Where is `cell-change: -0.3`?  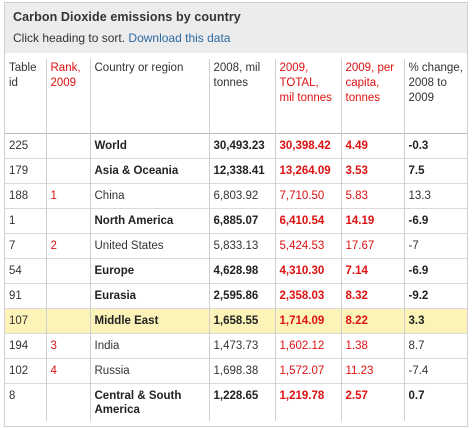
cell-change: -0.3 is located at coordinates (435, 145).